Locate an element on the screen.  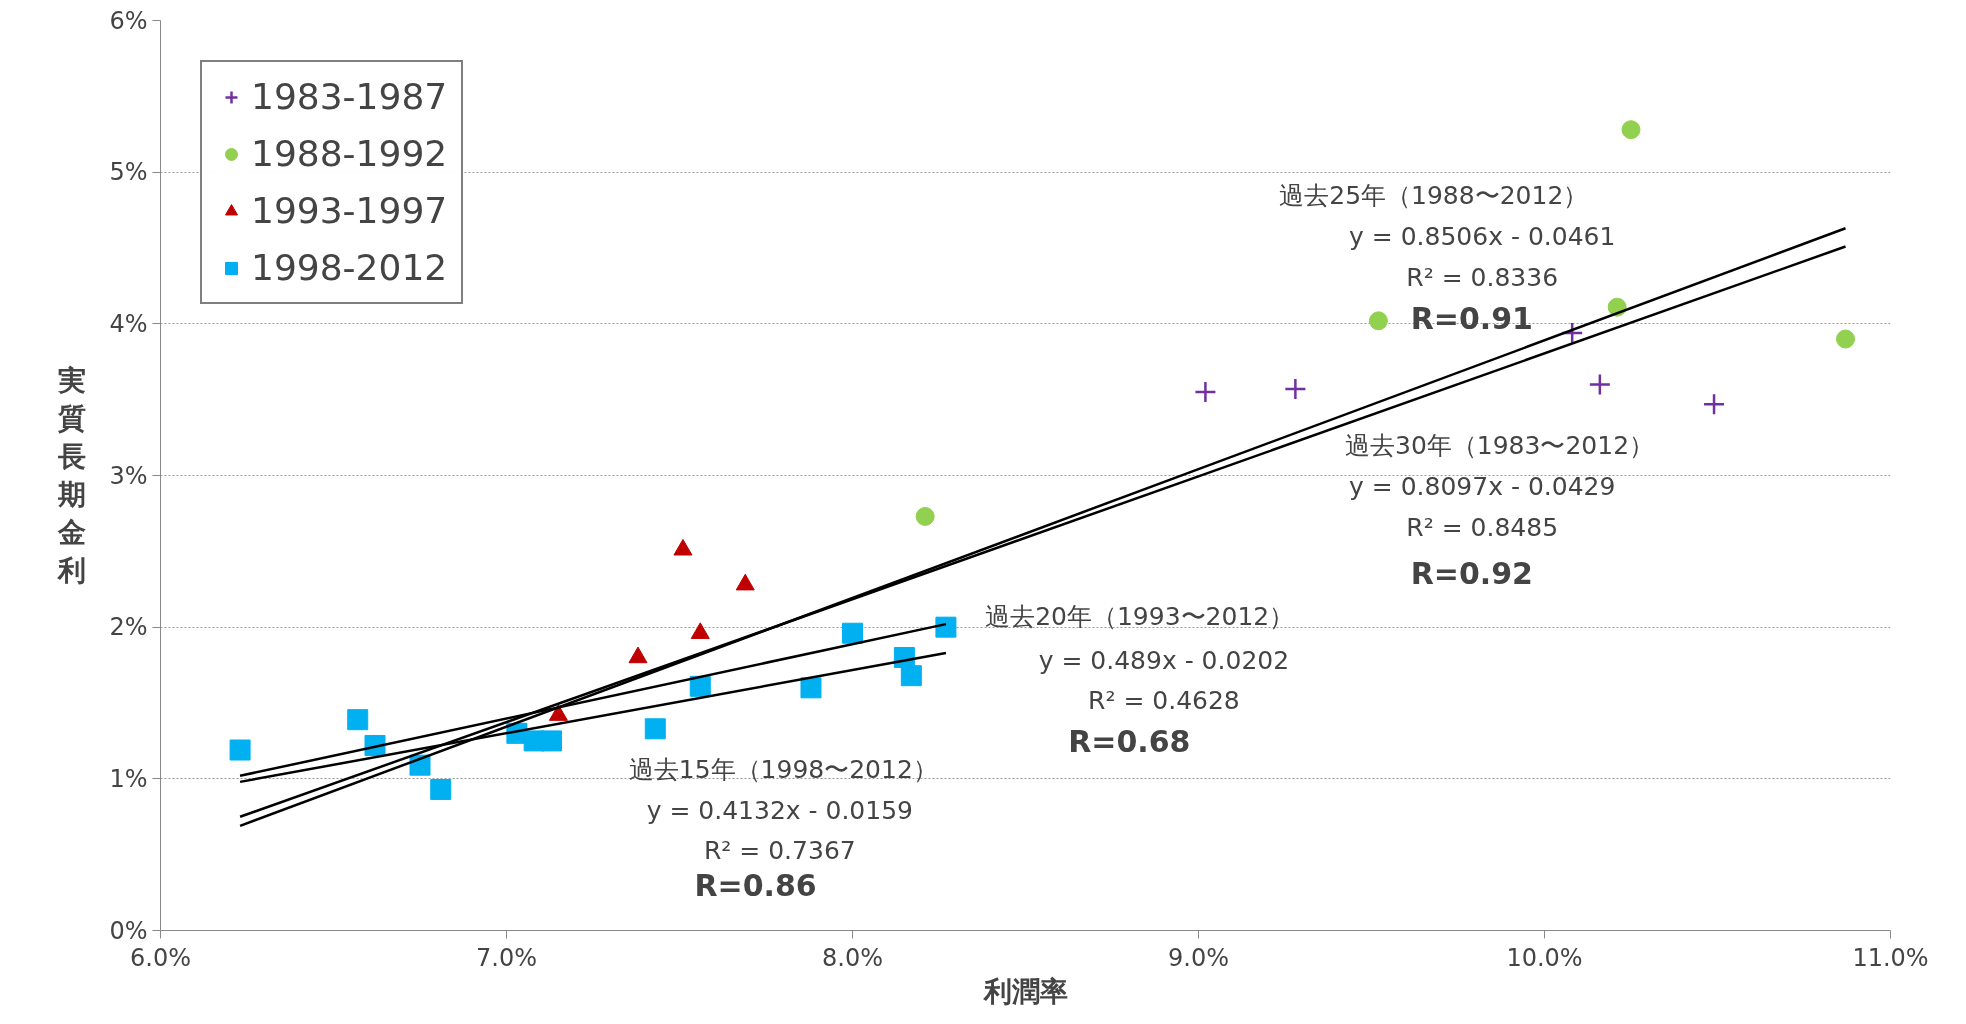
annotation: y = 0.8506x - 0.0461 is located at coordinates (1482, 236).